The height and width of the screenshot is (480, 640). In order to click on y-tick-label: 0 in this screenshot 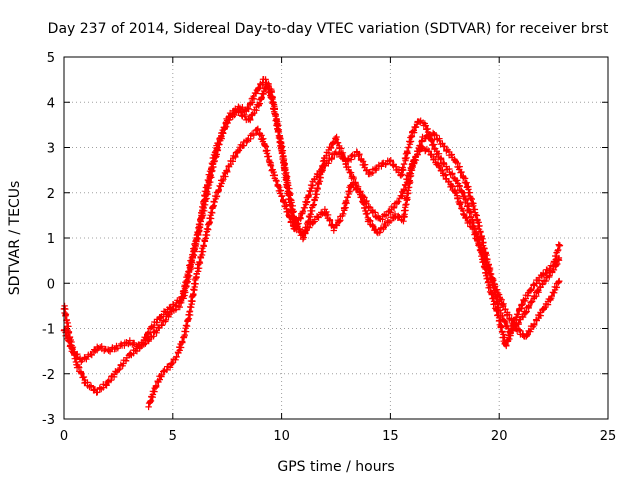, I will do `click(51, 284)`.